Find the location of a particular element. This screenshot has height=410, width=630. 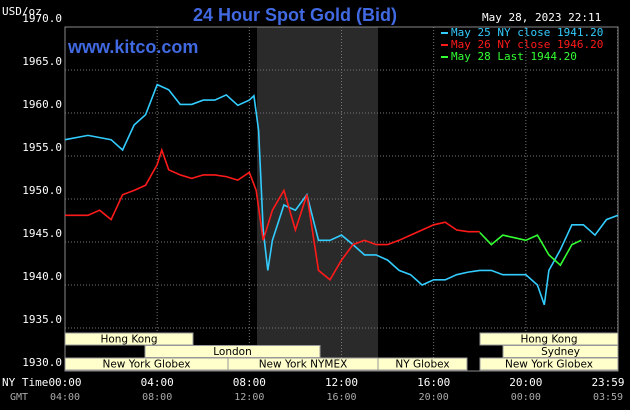

x2-tick-label: 16:00 is located at coordinates (341, 397).